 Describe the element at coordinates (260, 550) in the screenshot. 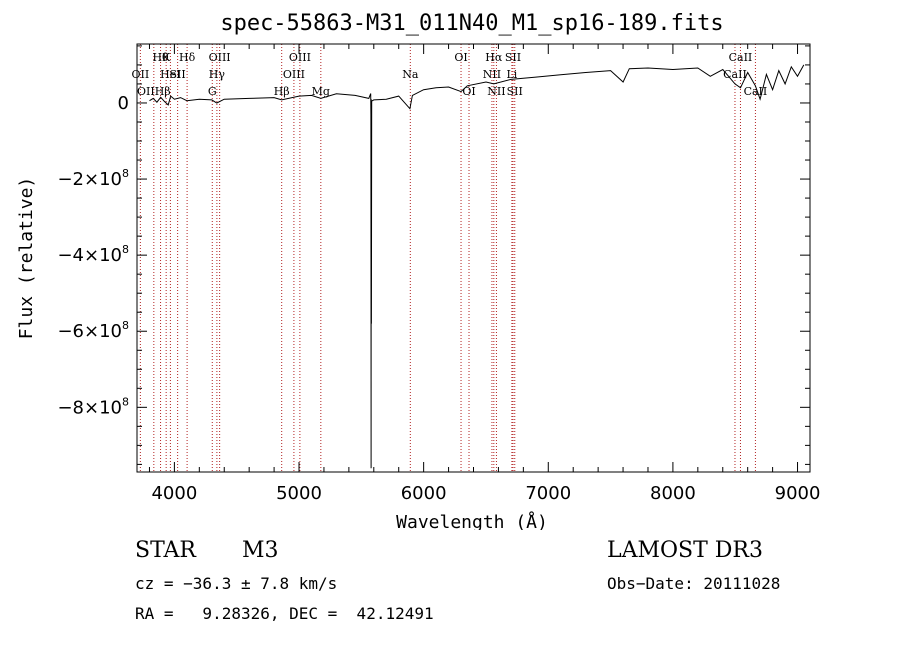

I see `object-subclass: M3` at that location.